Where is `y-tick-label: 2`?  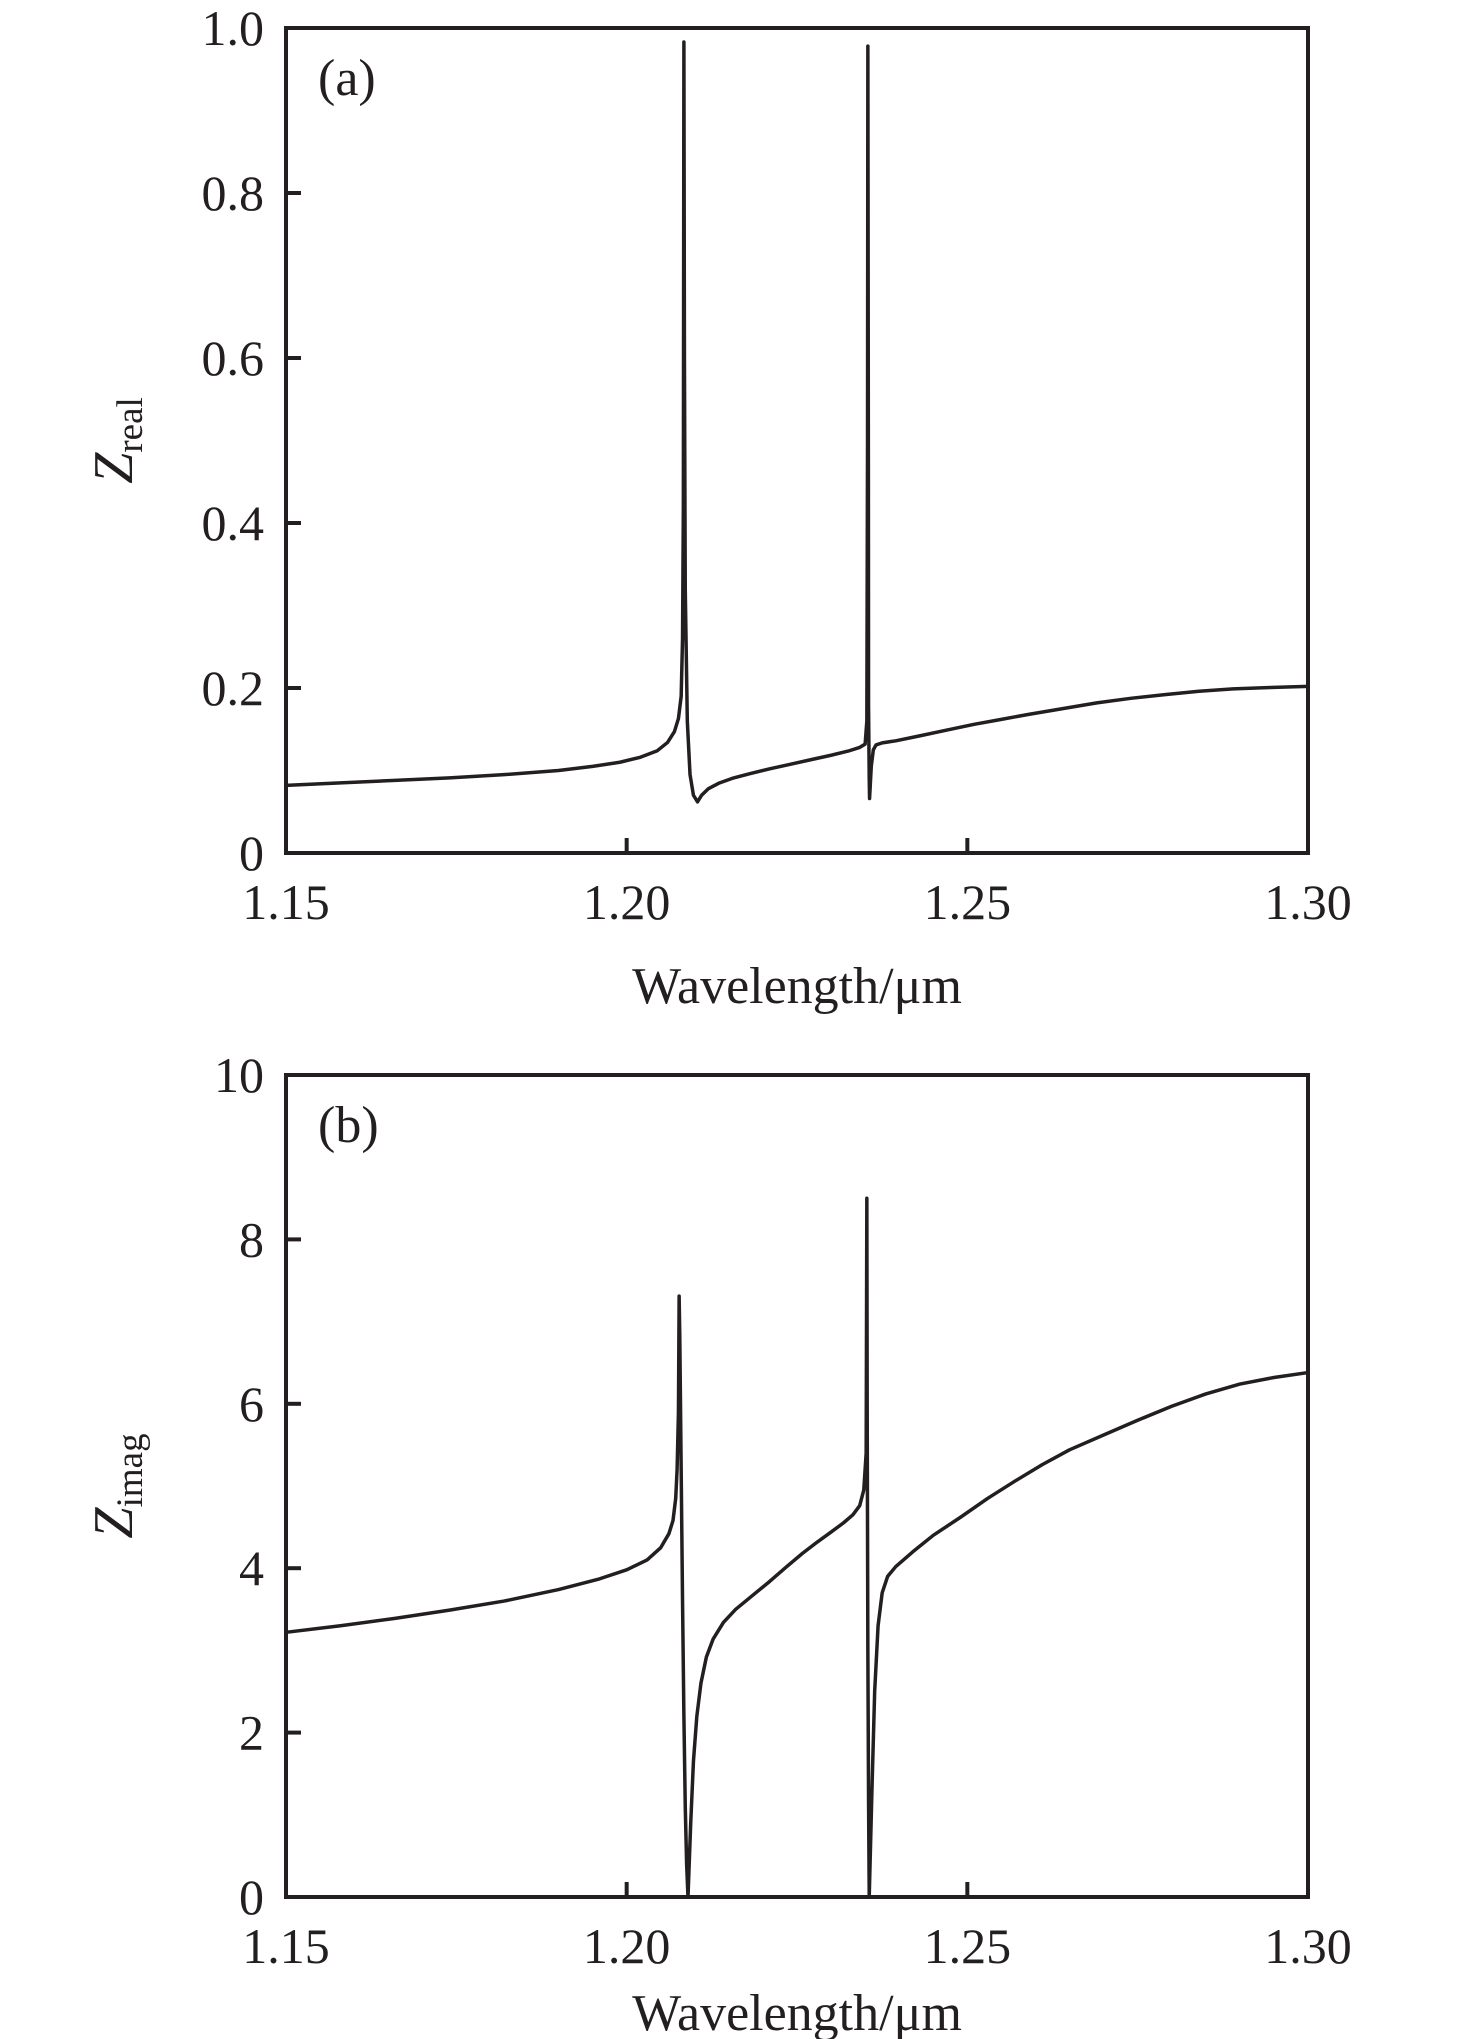
y-tick-label: 2 is located at coordinates (251, 1733).